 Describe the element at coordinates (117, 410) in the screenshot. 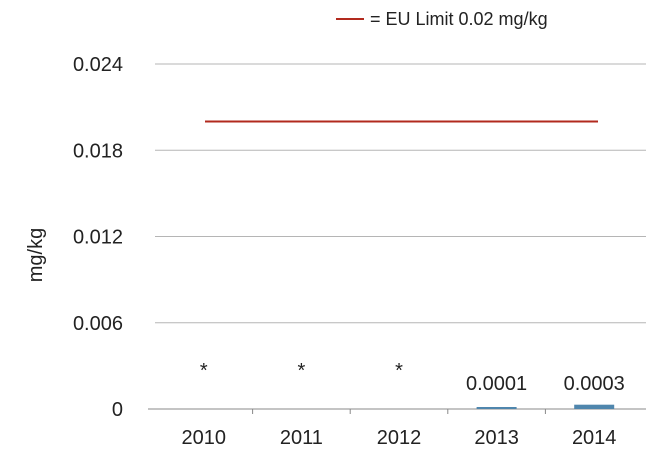

I see `y-tick-label: 0` at that location.